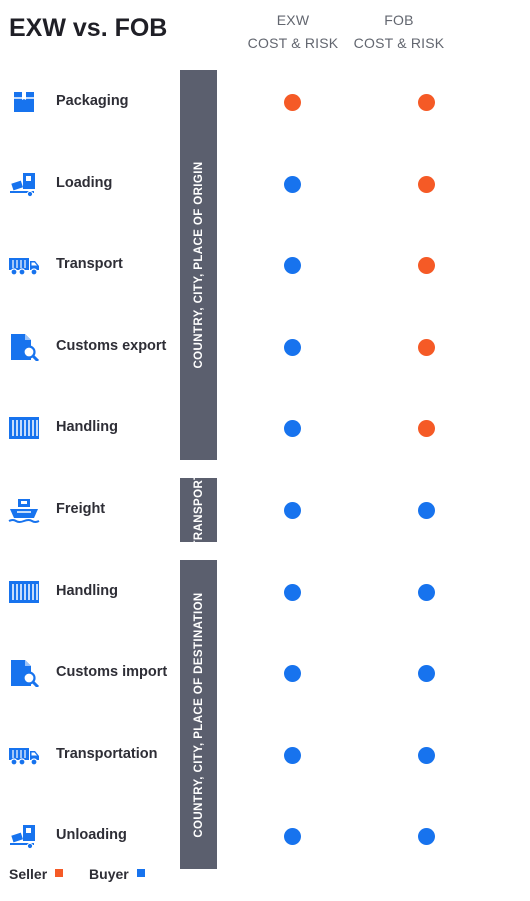 This screenshot has height=901, width=530. I want to click on exw-seller-dot, so click(292, 102).